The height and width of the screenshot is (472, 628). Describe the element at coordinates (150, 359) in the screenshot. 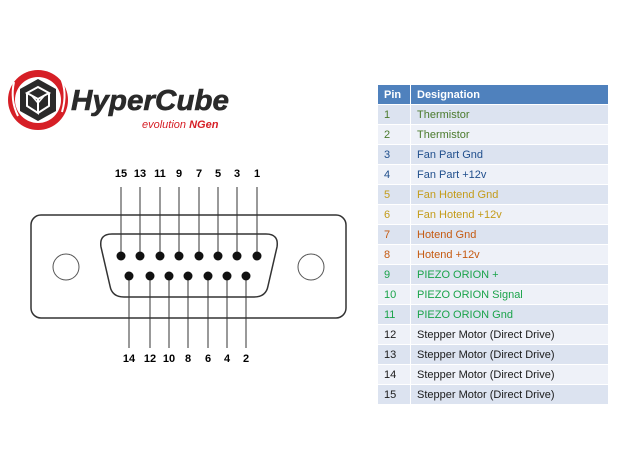

I see `pin-label-12: 12` at that location.